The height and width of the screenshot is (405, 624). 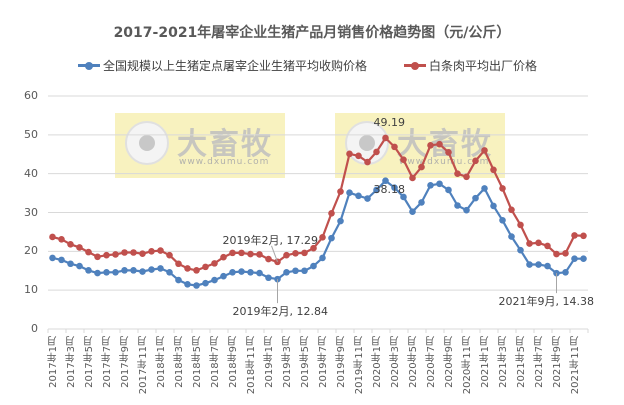 I want to click on x-tick-label: 2019年1月, so click(x=269, y=362).